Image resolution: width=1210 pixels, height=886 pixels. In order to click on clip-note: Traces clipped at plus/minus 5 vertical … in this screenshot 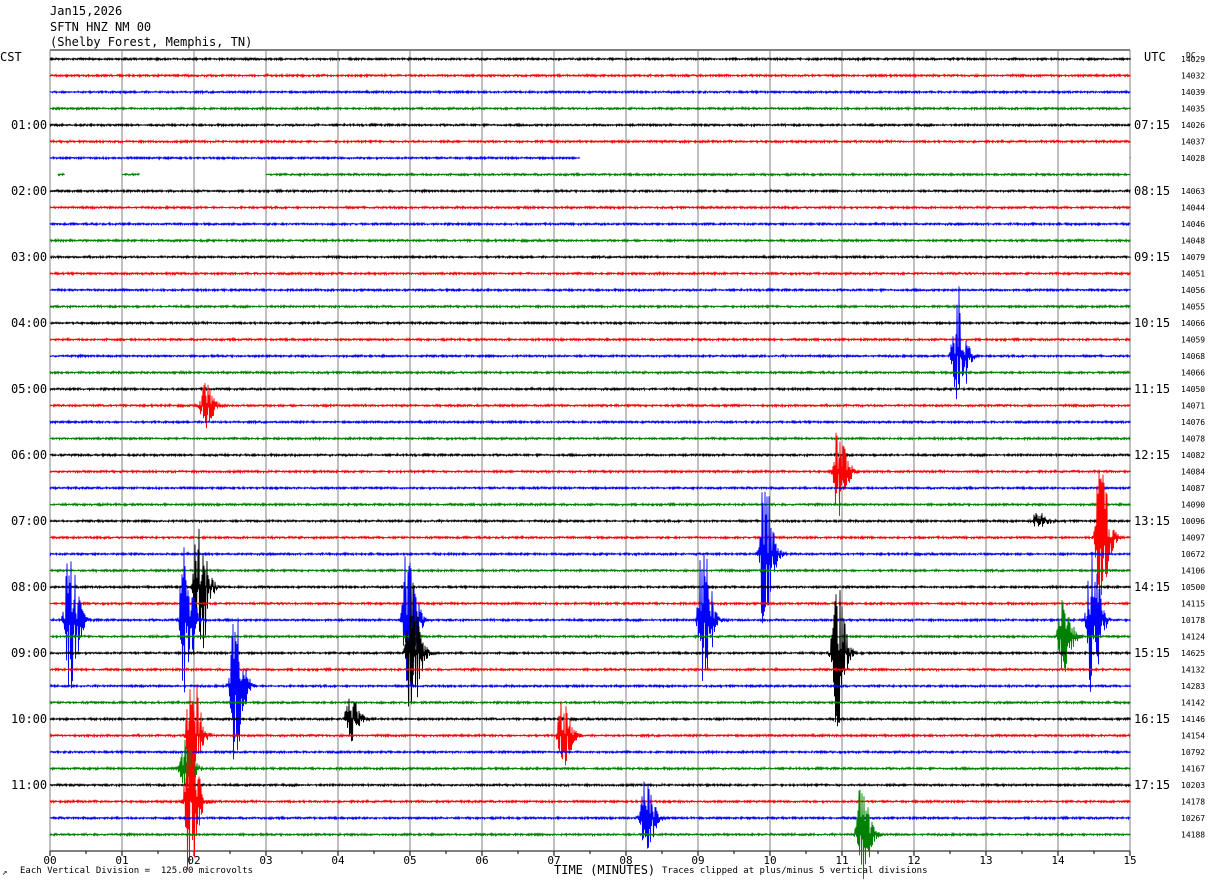, I will do `click(795, 871)`.